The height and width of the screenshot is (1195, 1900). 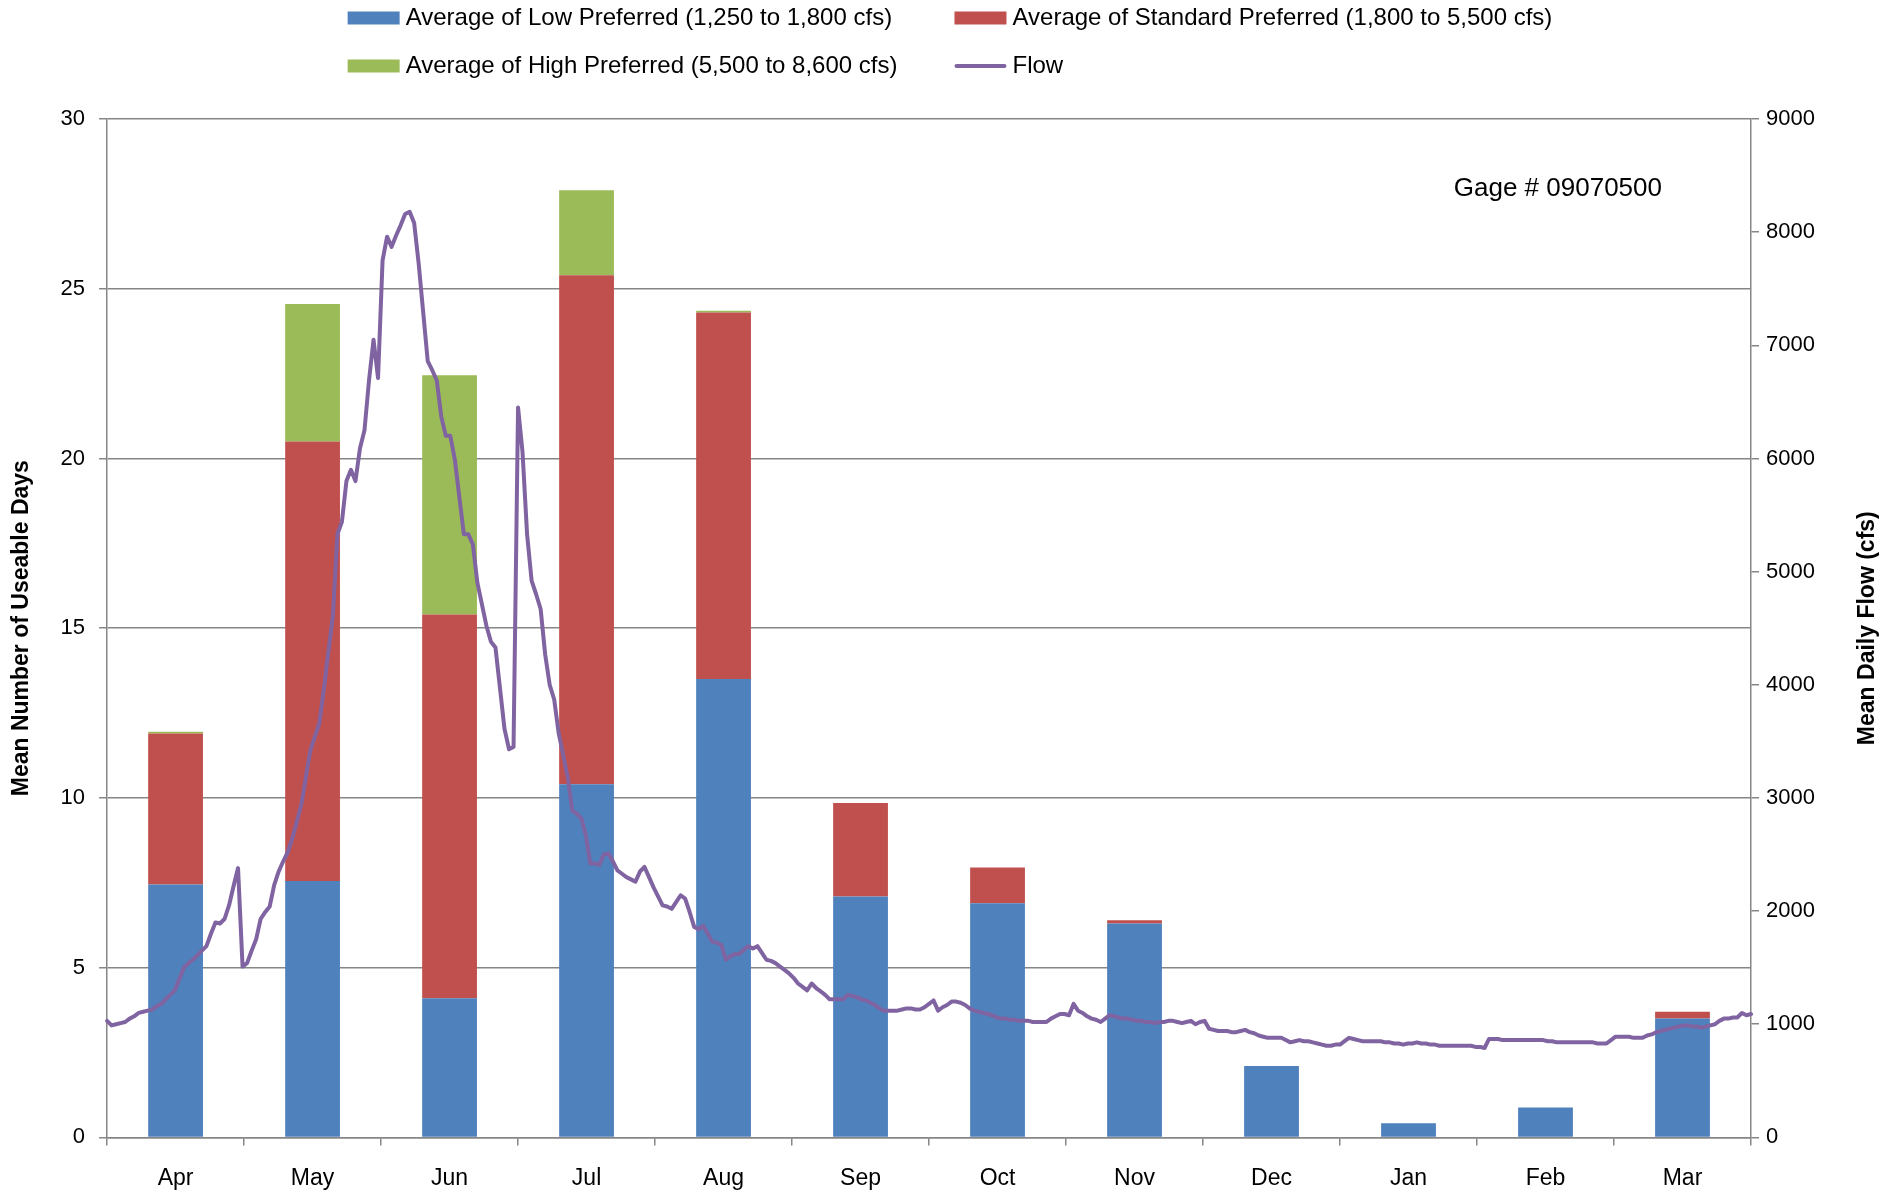 What do you see at coordinates (1790, 796) in the screenshot?
I see `y-tick-label: 3000` at bounding box center [1790, 796].